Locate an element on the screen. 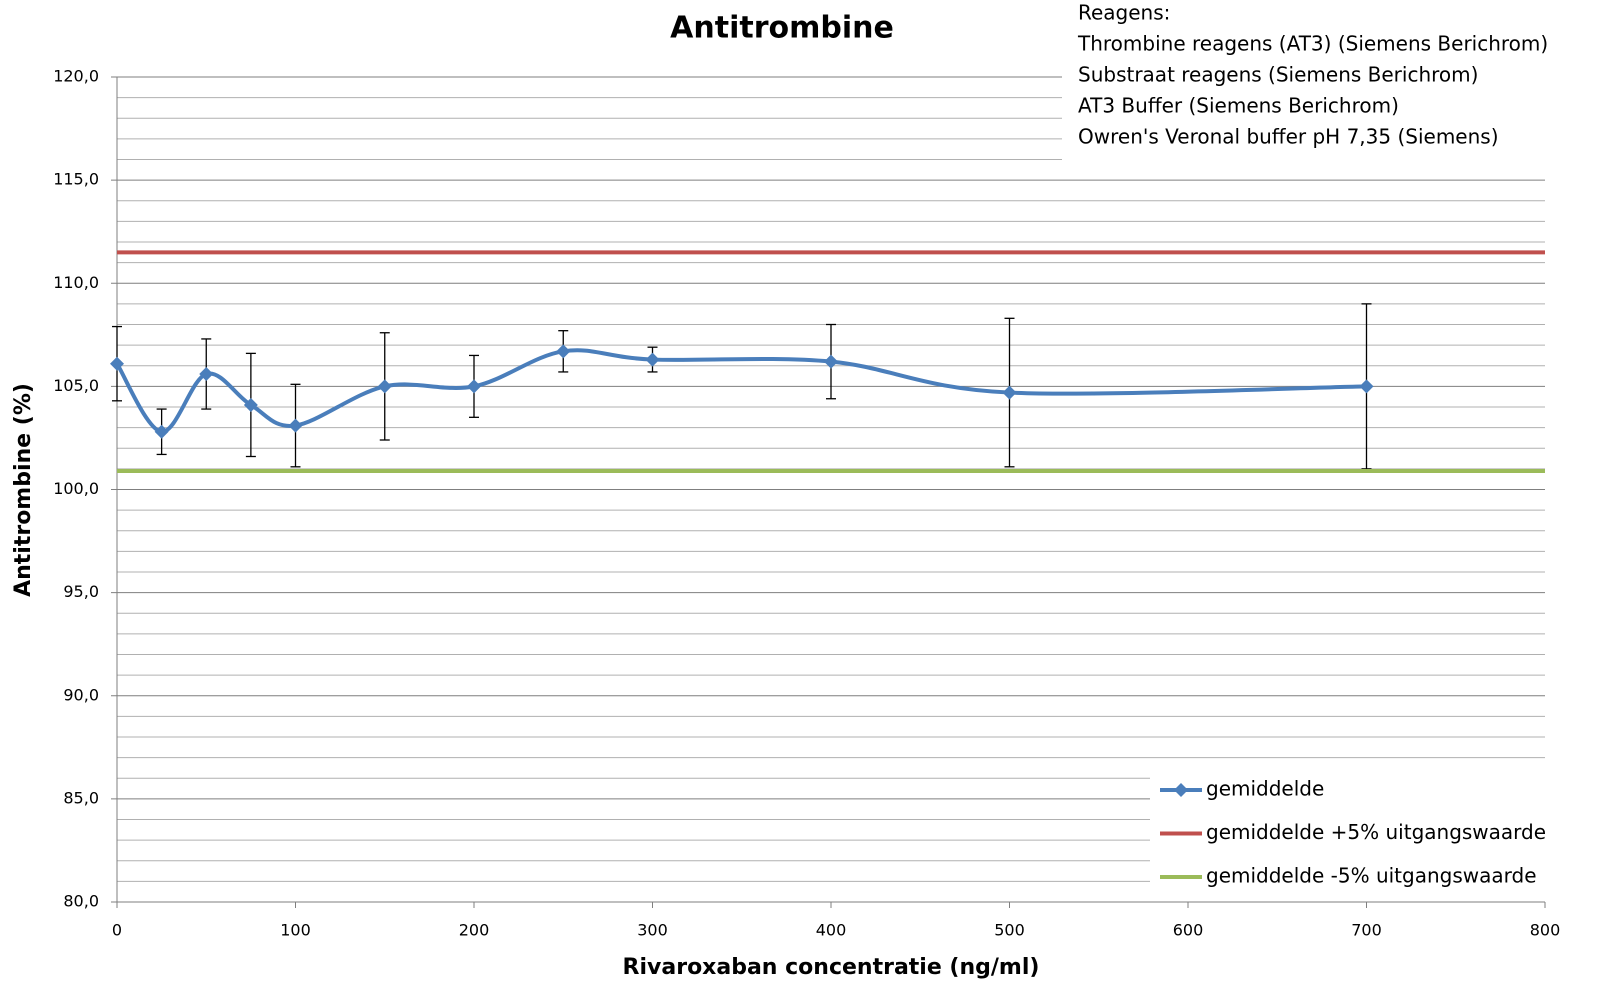 The height and width of the screenshot is (1006, 1601). annotation: Owren's Veronal buffer pH 7,35 (Siemens) is located at coordinates (1288, 137).